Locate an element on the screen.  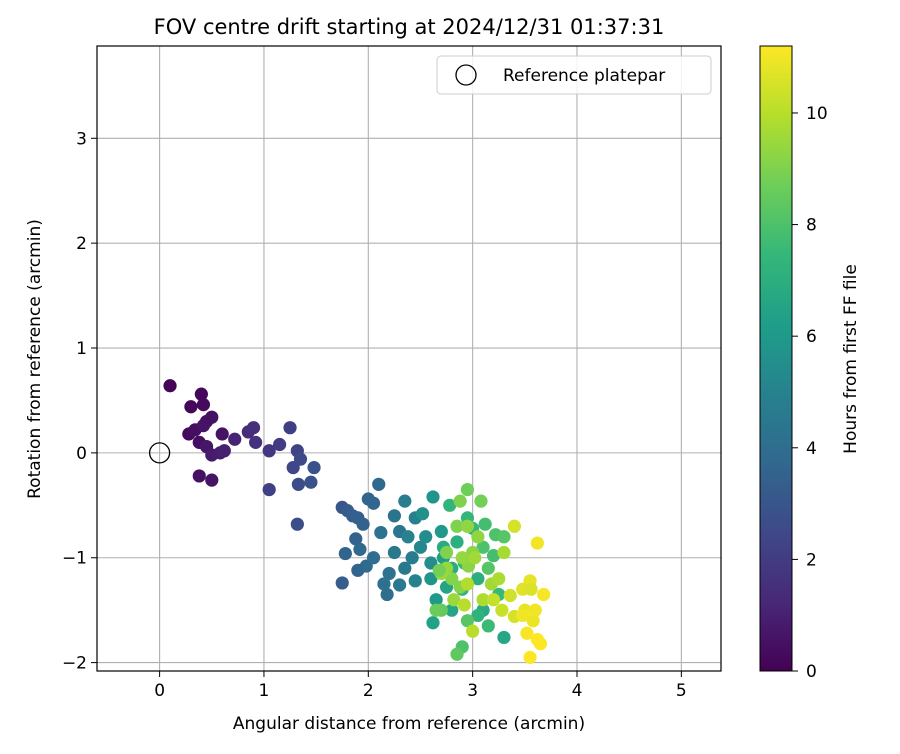
colorbar-tick-label: 4 is located at coordinates (811, 449).